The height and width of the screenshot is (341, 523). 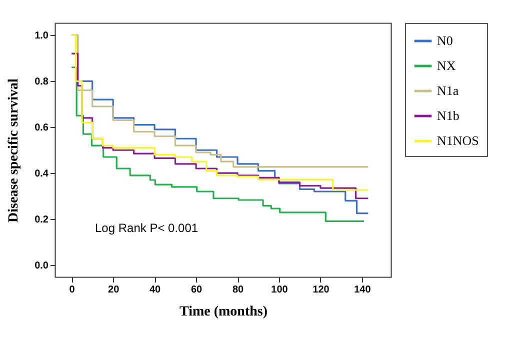 What do you see at coordinates (41, 220) in the screenshot?
I see `y-tick-label: 0.2` at bounding box center [41, 220].